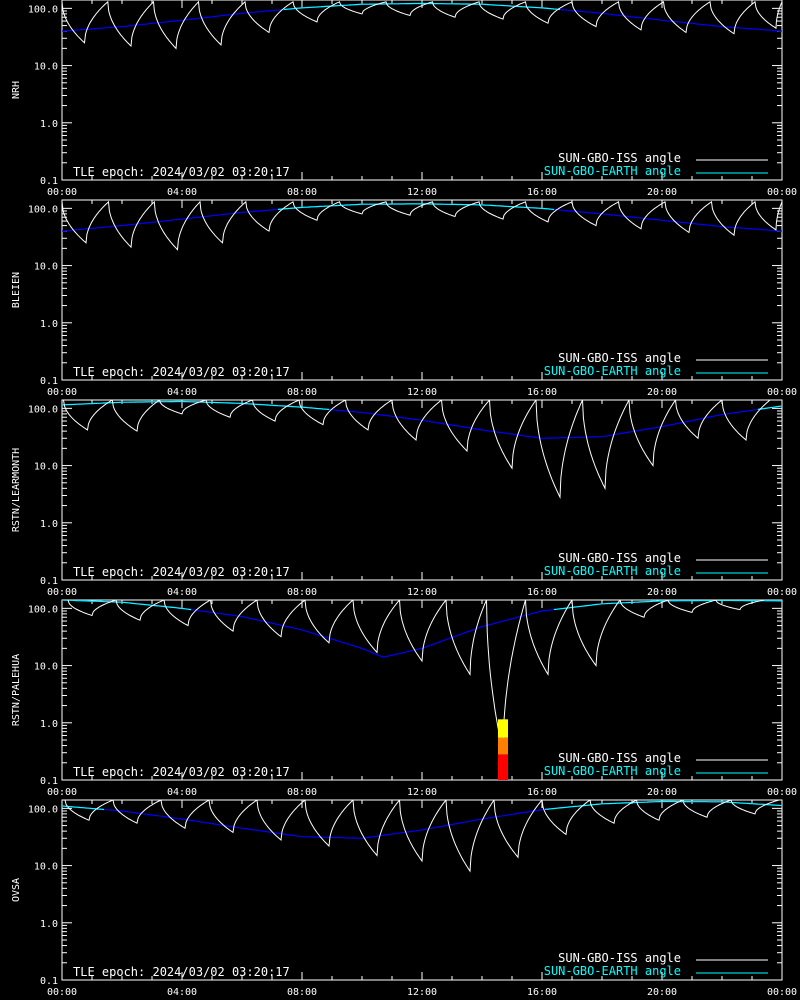  Describe the element at coordinates (16, 490) in the screenshot. I see `y-axis-label: RSTN/LEARMONTH` at that location.